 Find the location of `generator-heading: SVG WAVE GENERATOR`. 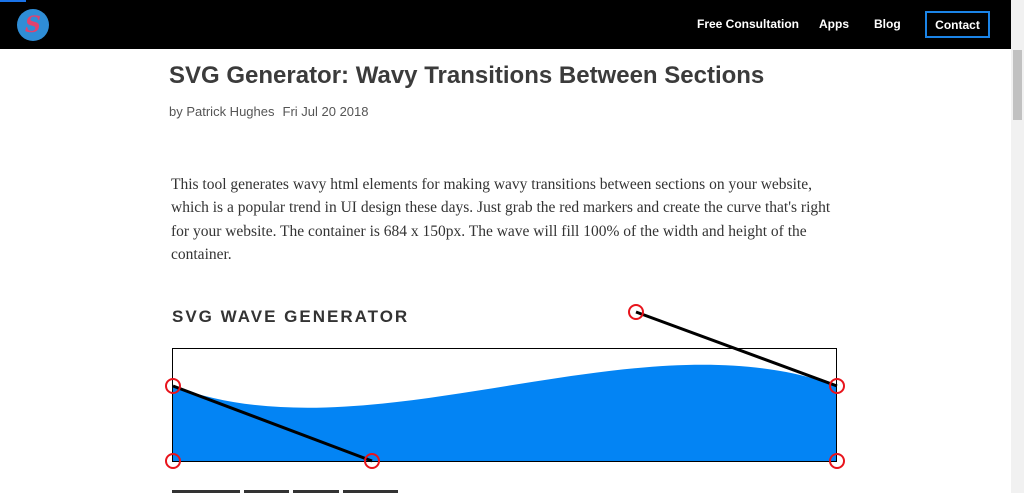

generator-heading: SVG WAVE GENERATOR is located at coordinates (291, 316).